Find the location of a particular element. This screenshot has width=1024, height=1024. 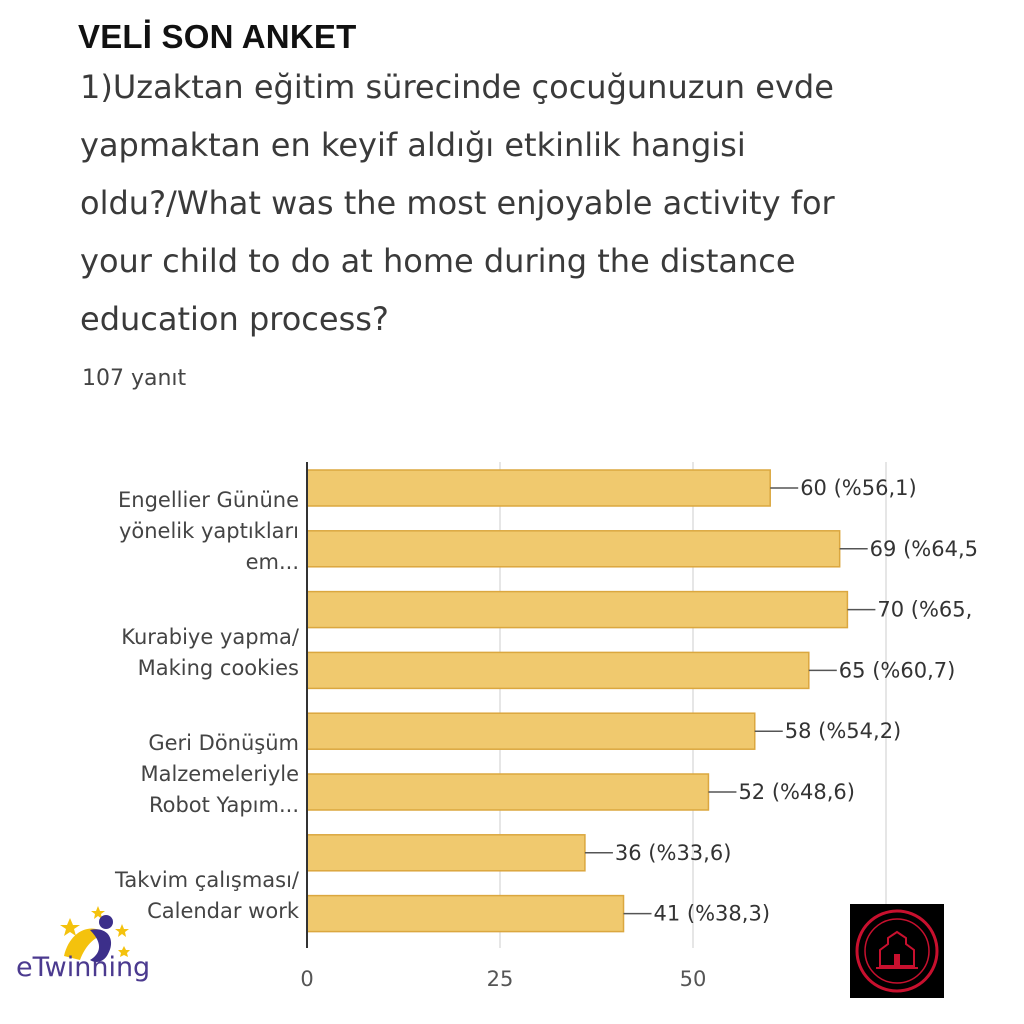

value-label: 60 (%56,1) is located at coordinates (858, 488).